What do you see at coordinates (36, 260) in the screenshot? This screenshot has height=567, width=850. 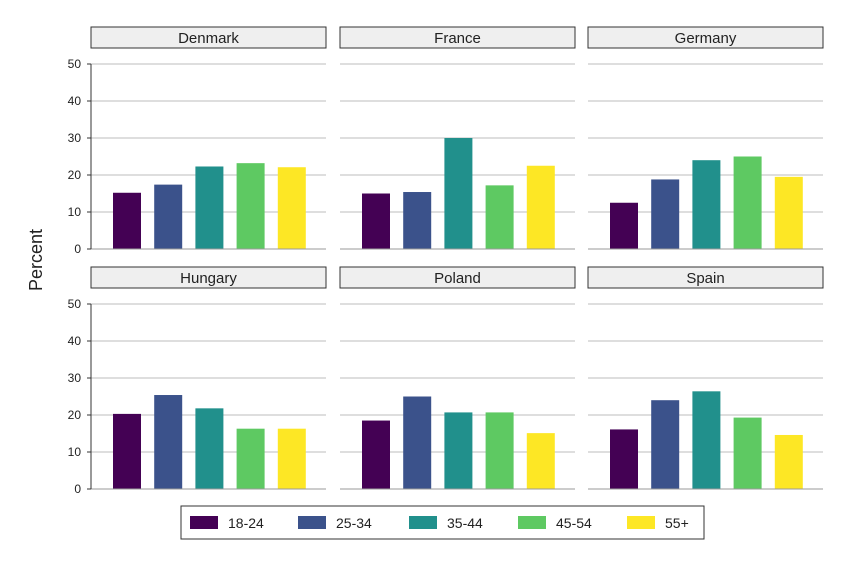 I see `y-axis-label: Percent` at bounding box center [36, 260].